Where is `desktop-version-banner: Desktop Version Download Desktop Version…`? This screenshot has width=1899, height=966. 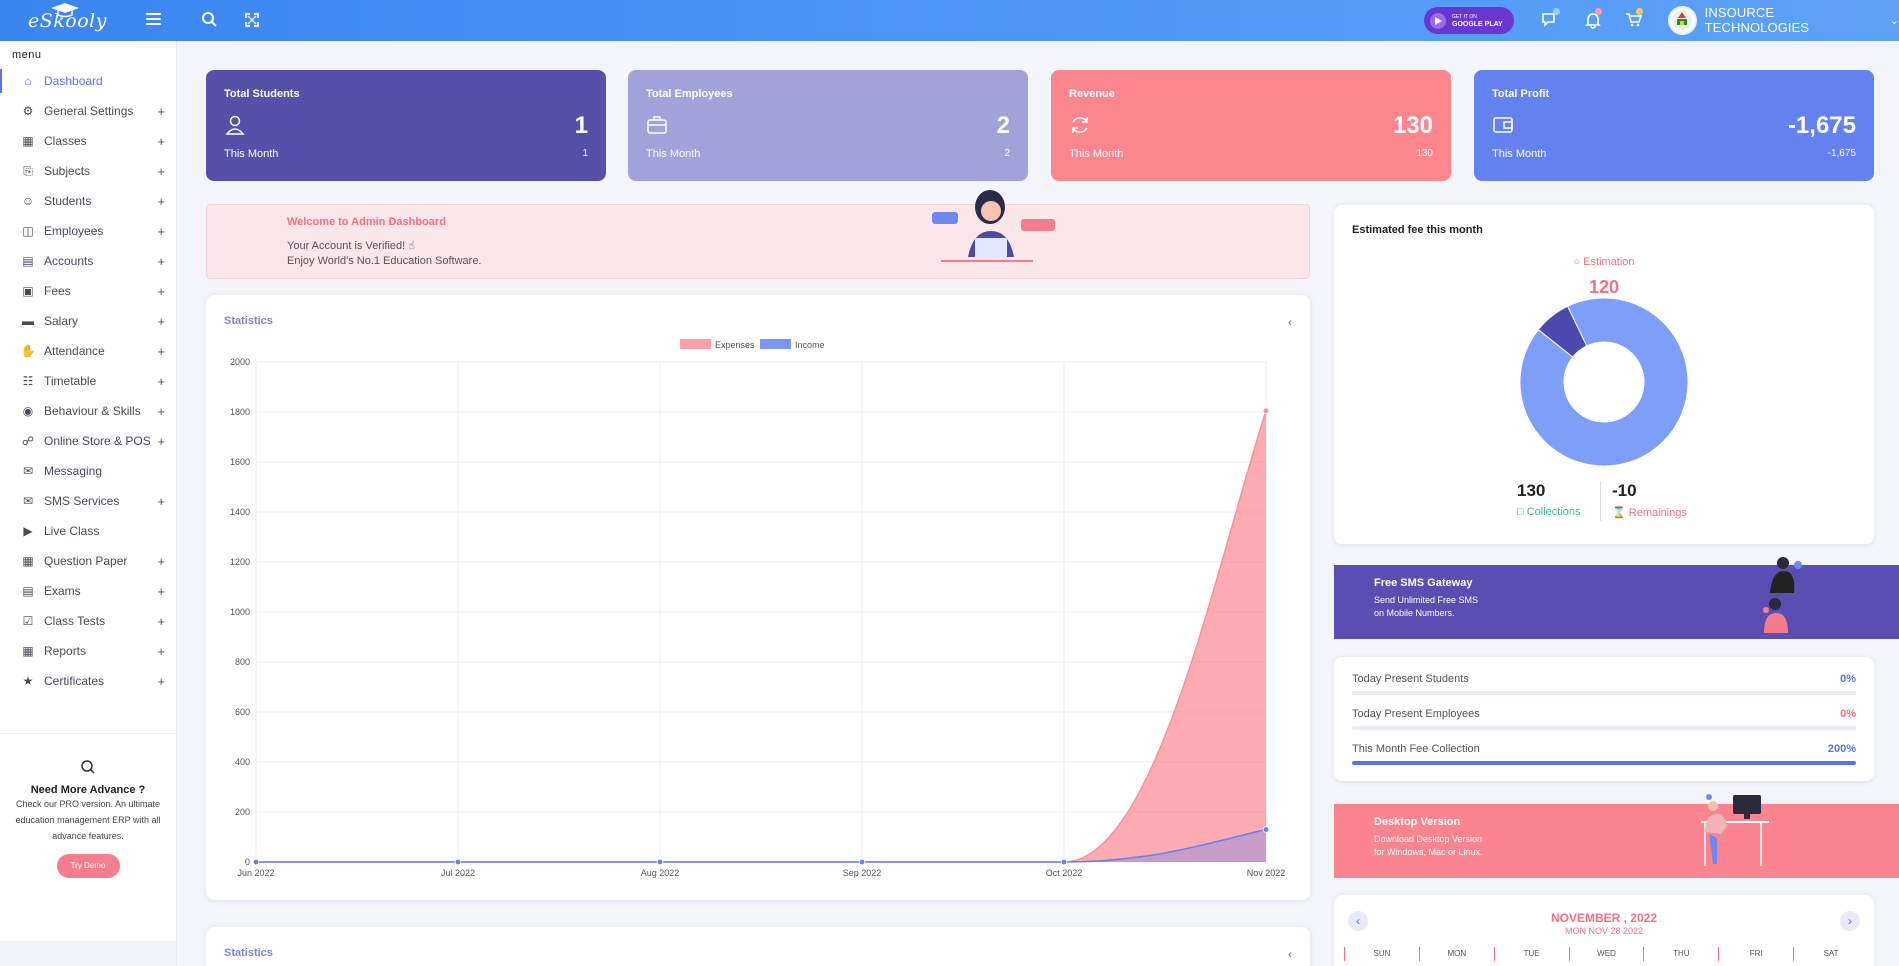
desktop-version-banner: Desktop Version Download Desktop Version… is located at coordinates (1616, 836).